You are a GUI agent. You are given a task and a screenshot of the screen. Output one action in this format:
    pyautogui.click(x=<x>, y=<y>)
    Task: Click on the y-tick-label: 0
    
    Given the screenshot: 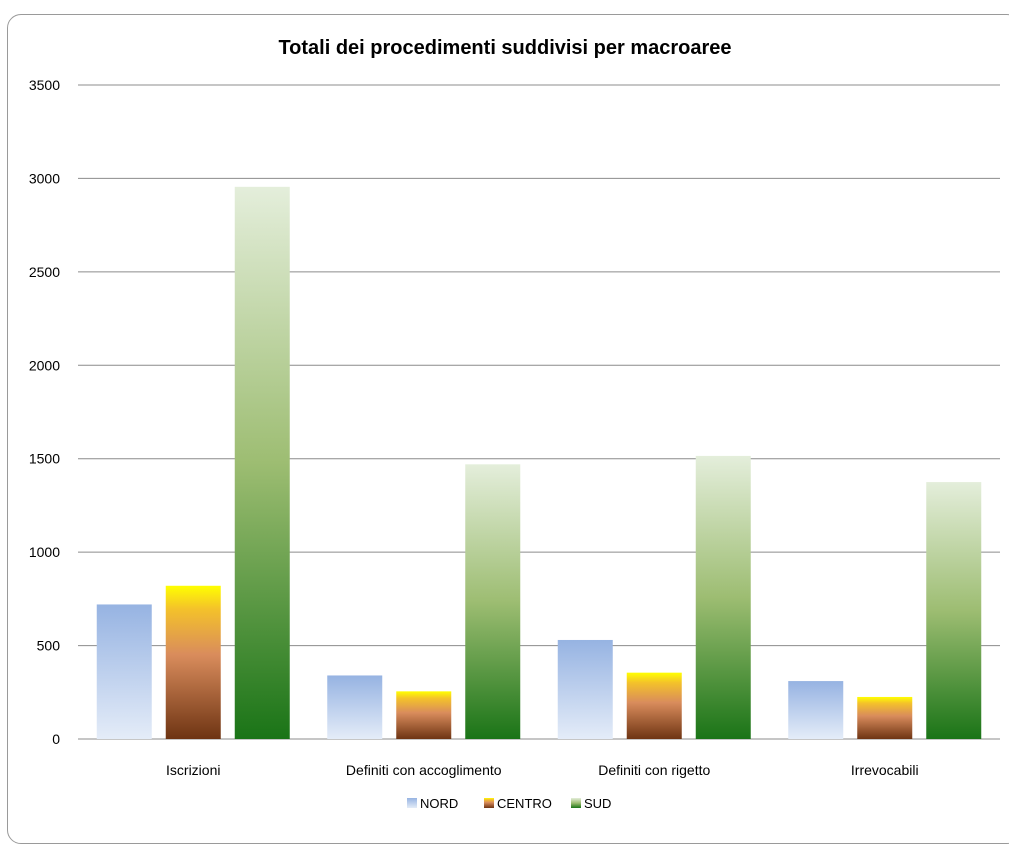 What is the action you would take?
    pyautogui.click(x=56, y=739)
    